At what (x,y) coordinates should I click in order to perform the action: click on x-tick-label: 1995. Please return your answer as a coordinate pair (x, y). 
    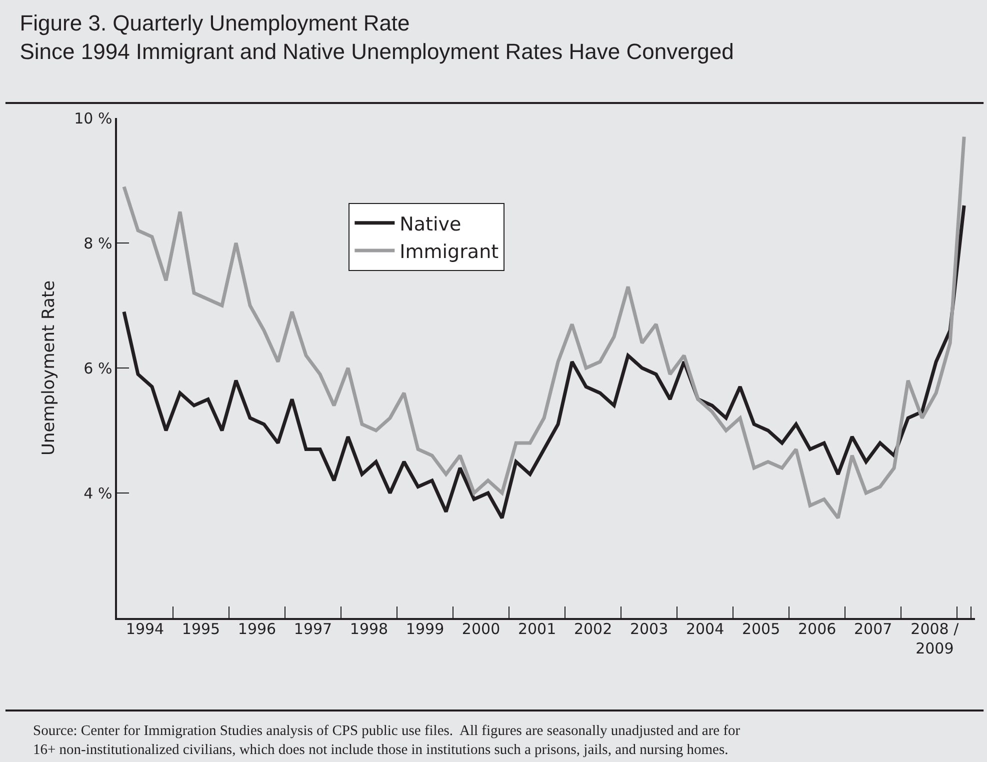
    Looking at the image, I should click on (201, 629).